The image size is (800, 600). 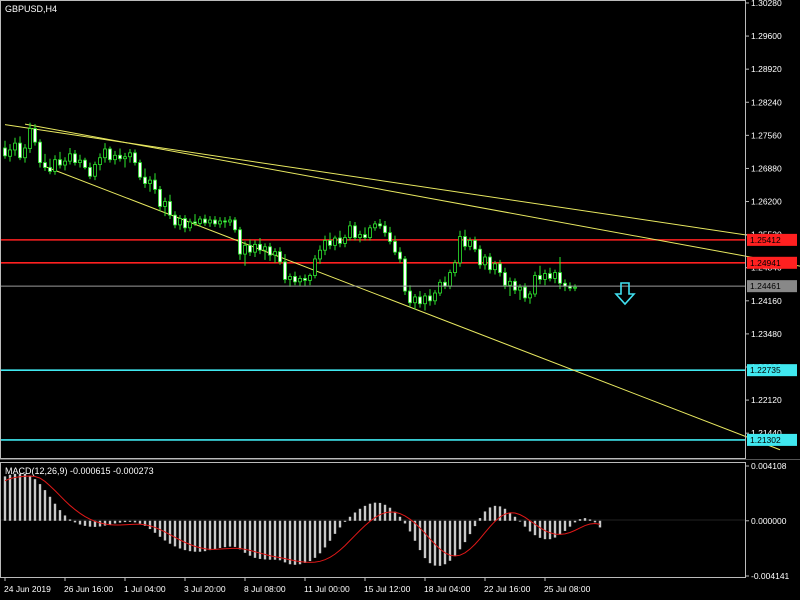 What do you see at coordinates (765, 370) in the screenshot?
I see `level-tag-label: 1.22735` at bounding box center [765, 370].